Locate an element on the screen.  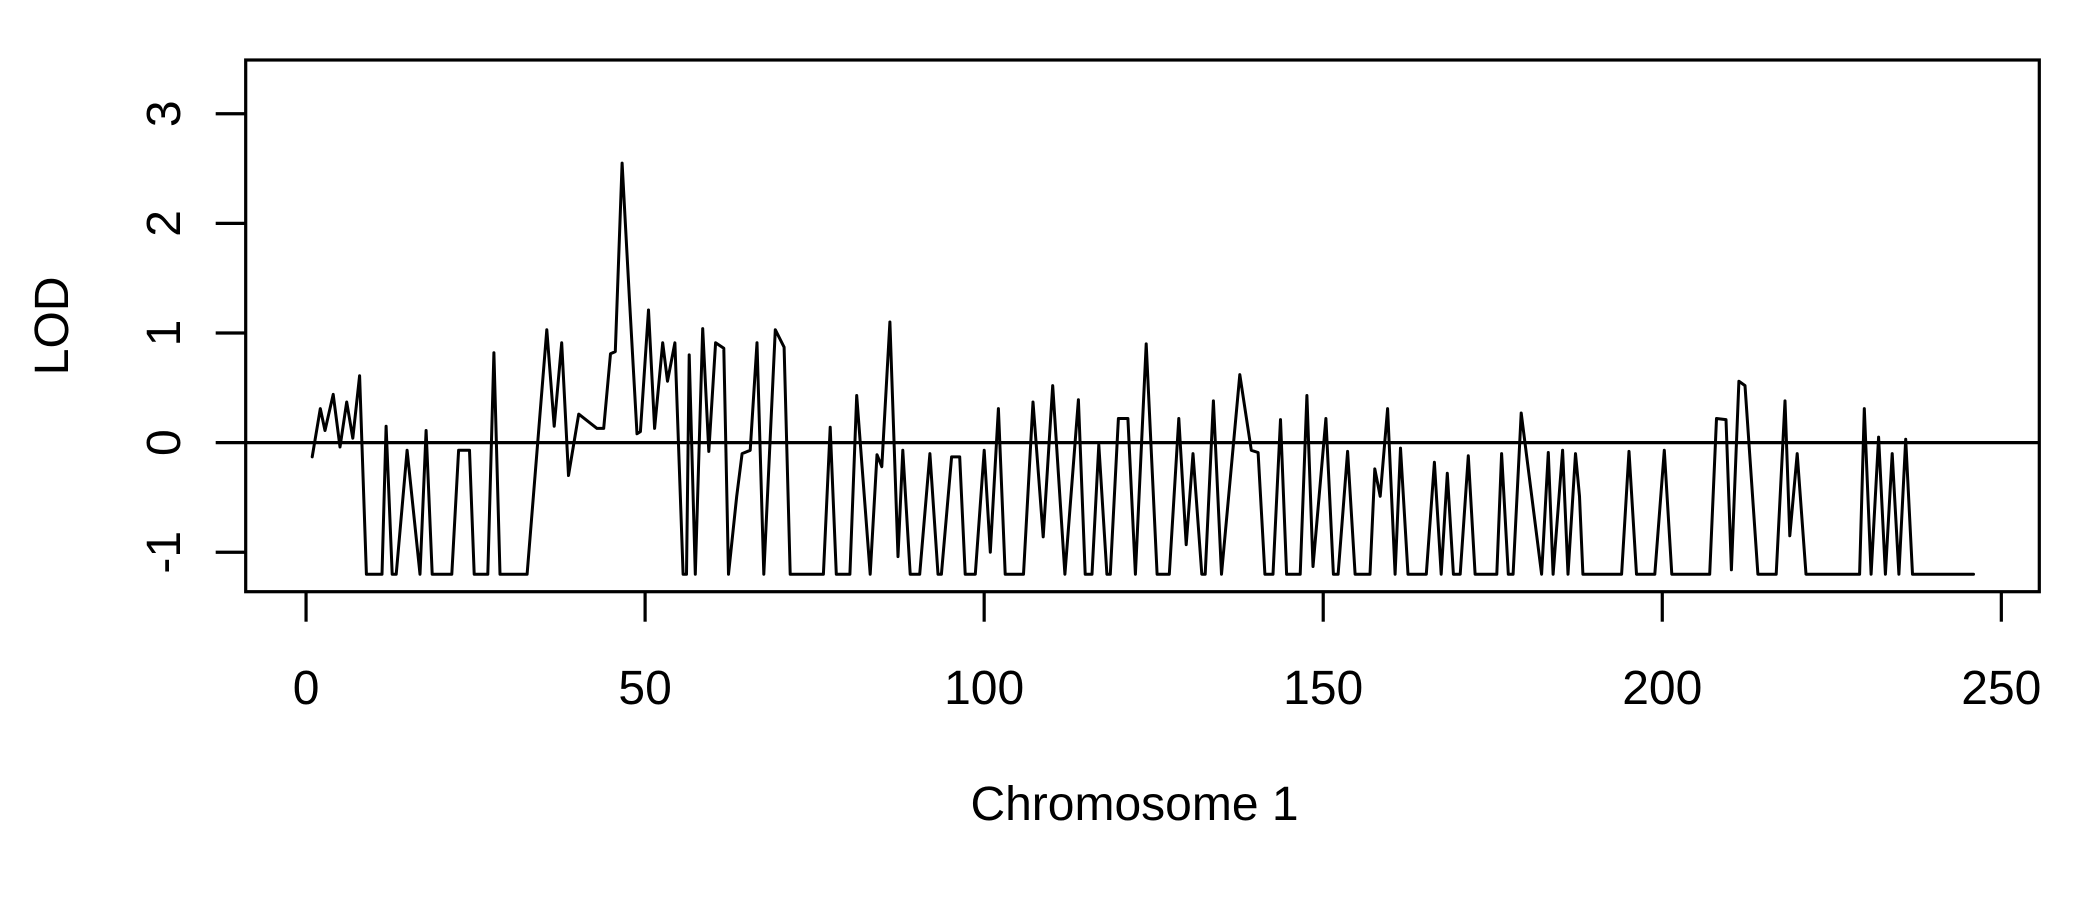
y-axis-tick-label: 1 is located at coordinates (164, 333).